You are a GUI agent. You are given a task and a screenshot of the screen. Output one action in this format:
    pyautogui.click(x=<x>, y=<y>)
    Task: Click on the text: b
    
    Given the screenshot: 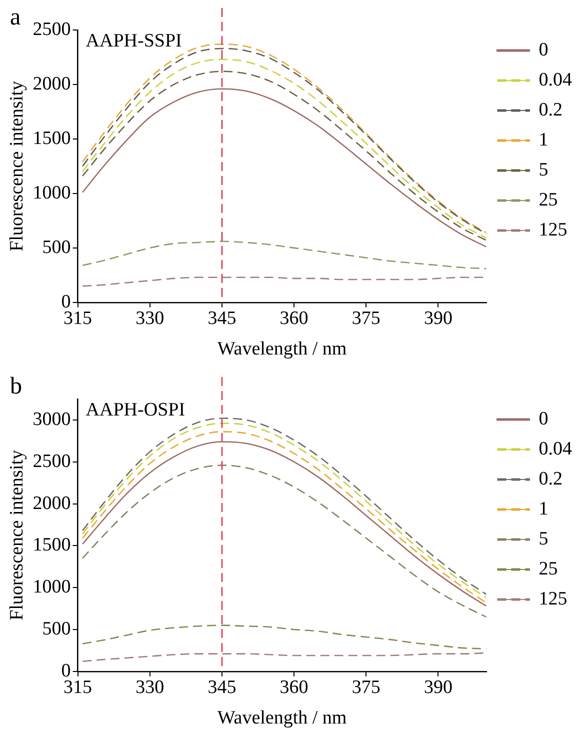 What is the action you would take?
    pyautogui.click(x=16, y=386)
    